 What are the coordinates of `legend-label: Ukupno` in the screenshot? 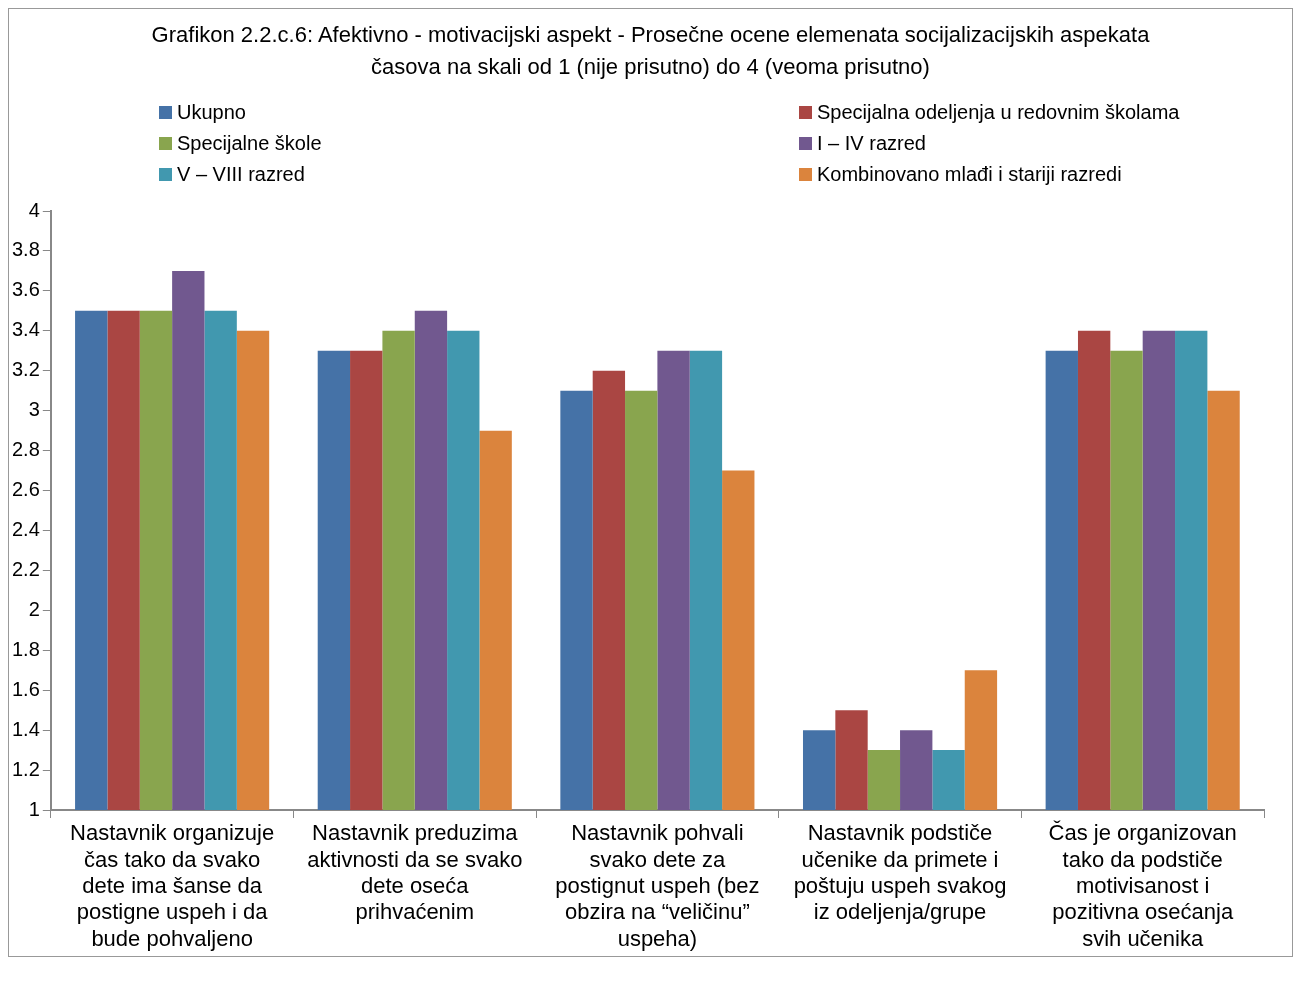 It's located at (211, 112).